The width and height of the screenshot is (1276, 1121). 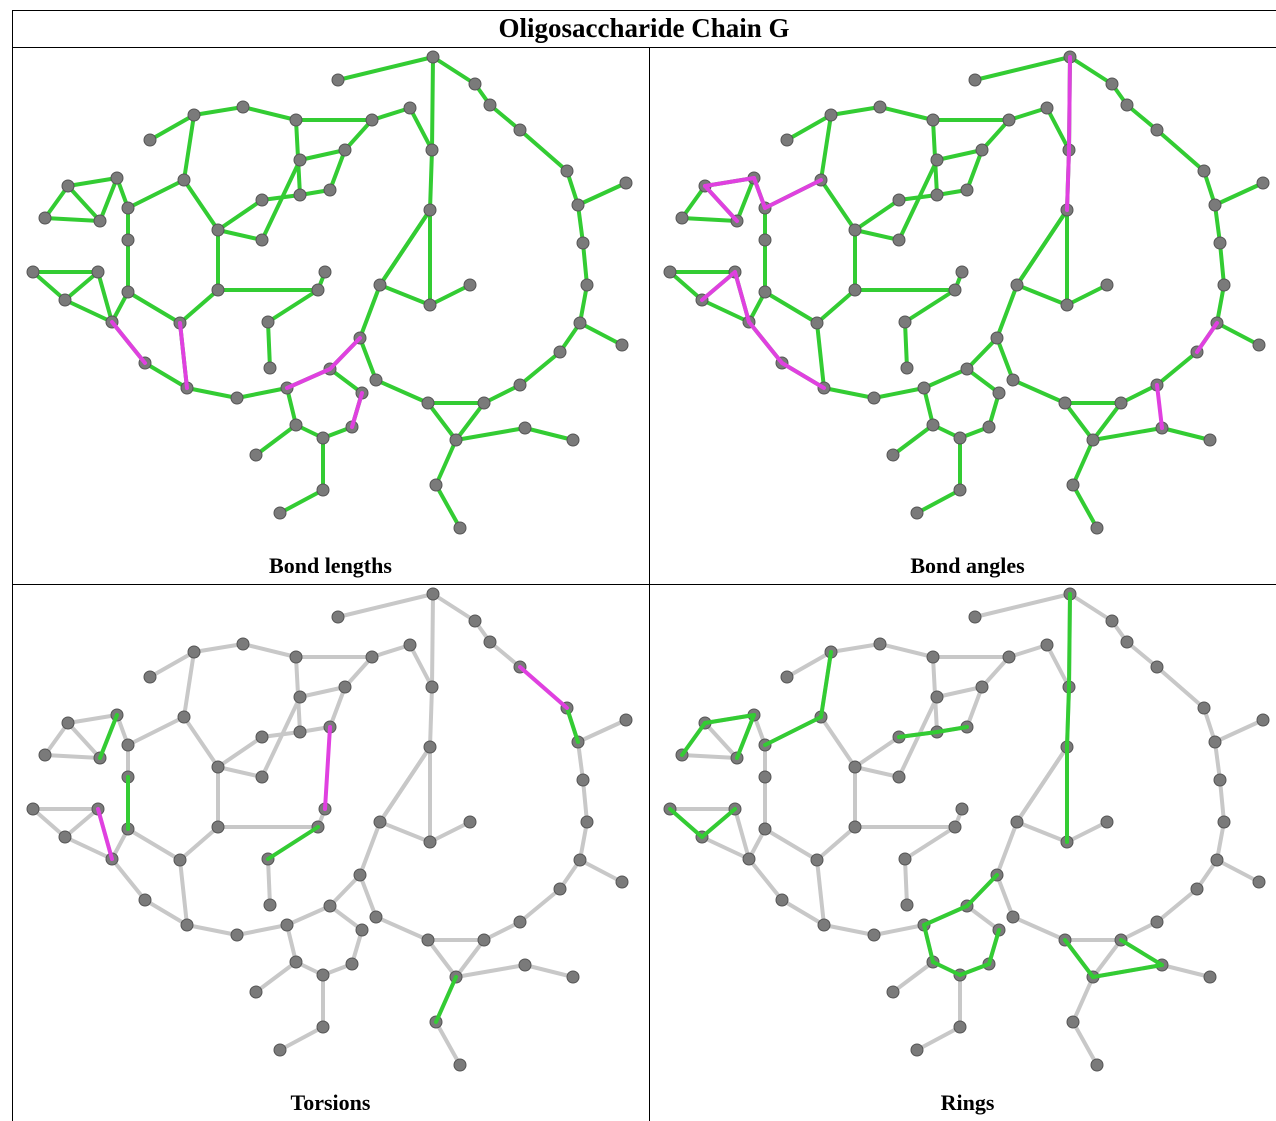 What do you see at coordinates (330, 1102) in the screenshot?
I see `caption: Torsions` at bounding box center [330, 1102].